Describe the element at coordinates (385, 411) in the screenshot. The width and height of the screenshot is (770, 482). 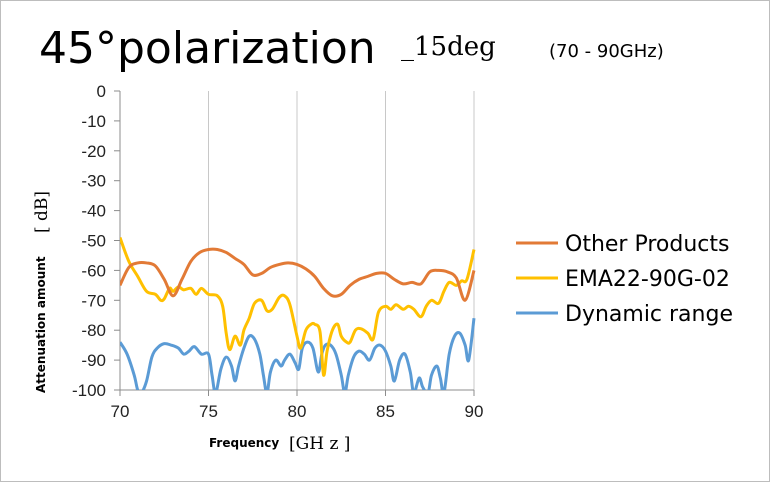
I see `x-tick-label-85: 85` at that location.